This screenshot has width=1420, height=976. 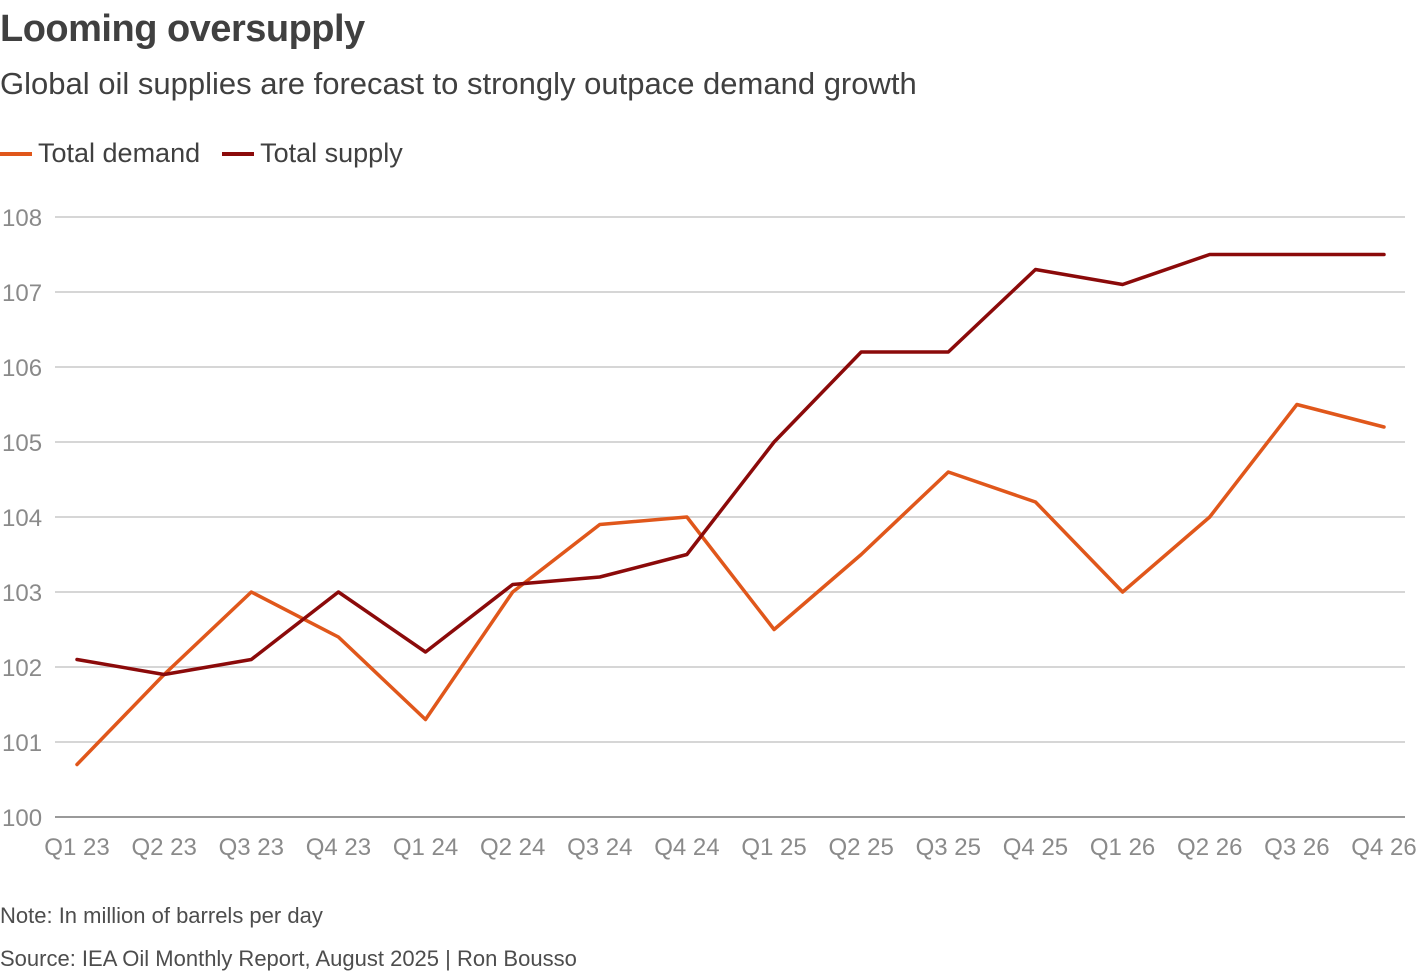 I want to click on x-tick-label: Q2 26, so click(x=1209, y=847).